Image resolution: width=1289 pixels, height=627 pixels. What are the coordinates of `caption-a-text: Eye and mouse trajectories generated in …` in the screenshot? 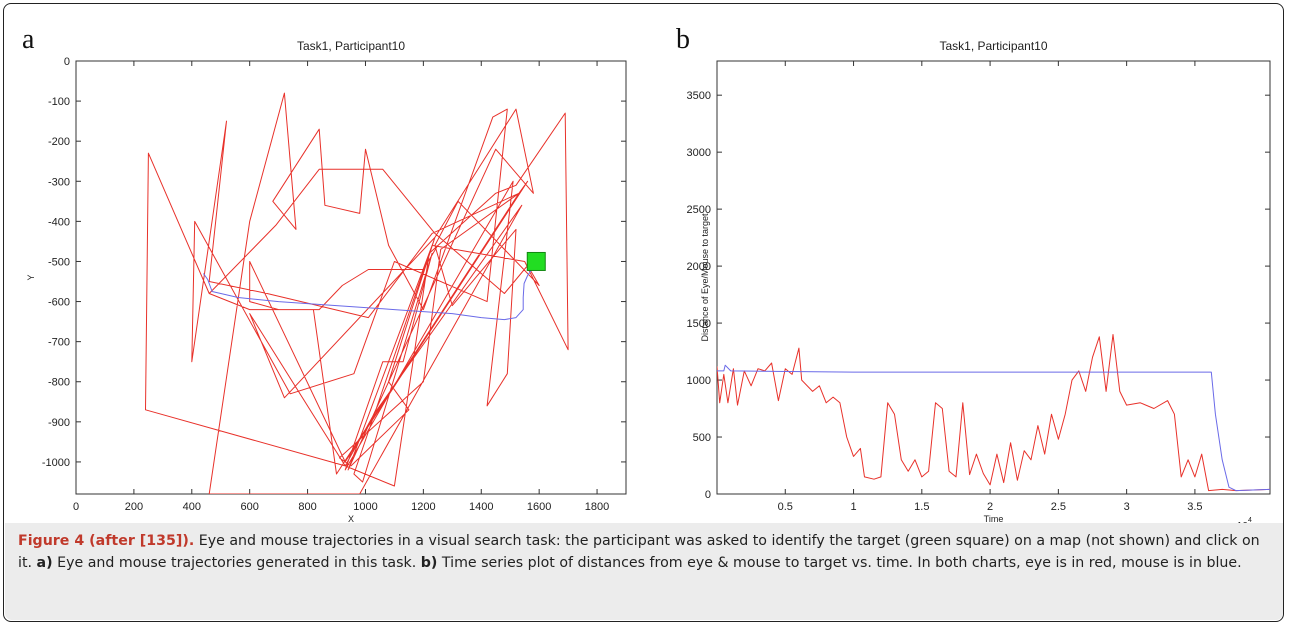 It's located at (236, 563).